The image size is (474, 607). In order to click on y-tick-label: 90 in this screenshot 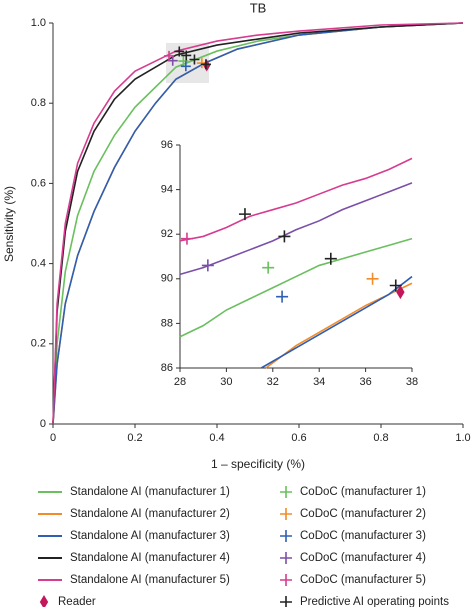, I will do `click(167, 279)`.